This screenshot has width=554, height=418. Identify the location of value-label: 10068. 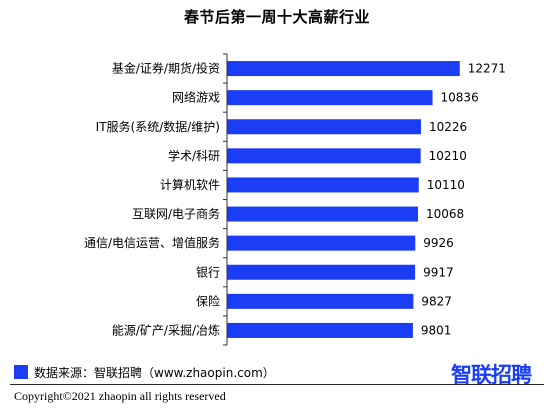
(445, 214).